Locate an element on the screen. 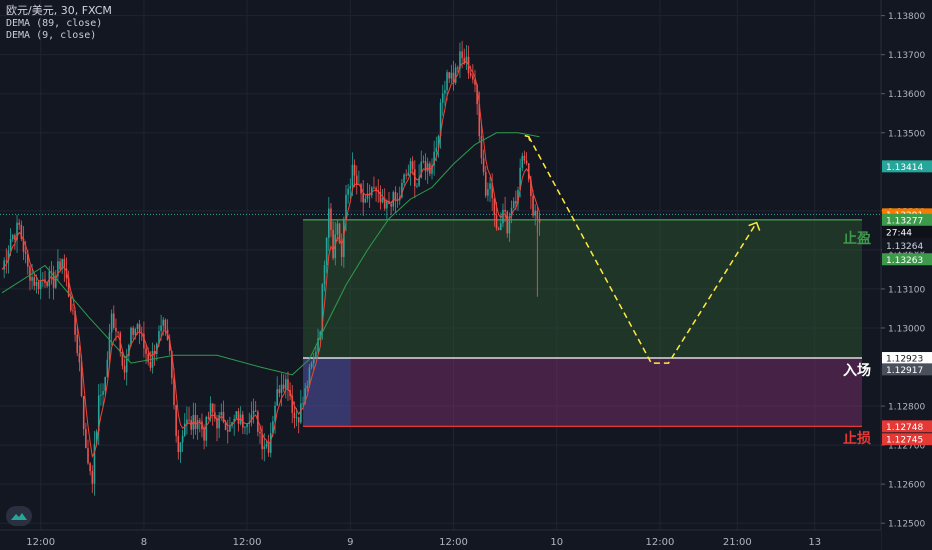  time-axis is located at coordinates (440, 540).